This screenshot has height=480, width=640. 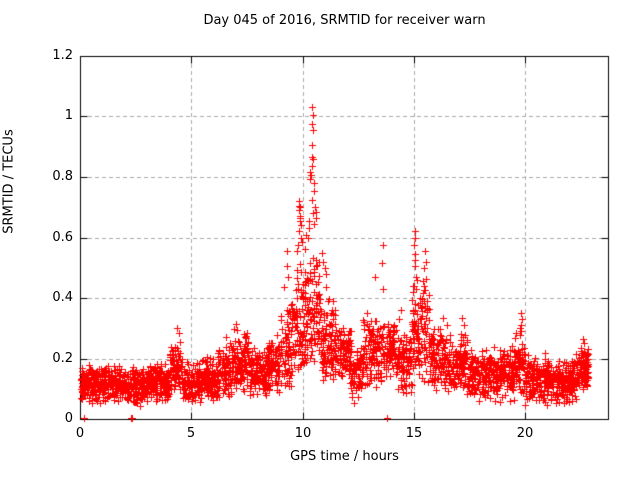 I want to click on x-tick-label: 20, so click(x=525, y=433).